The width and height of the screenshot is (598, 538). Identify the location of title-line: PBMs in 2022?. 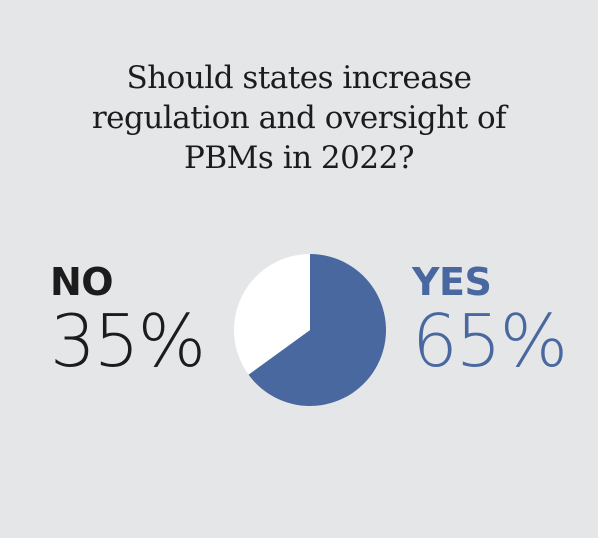
(299, 158).